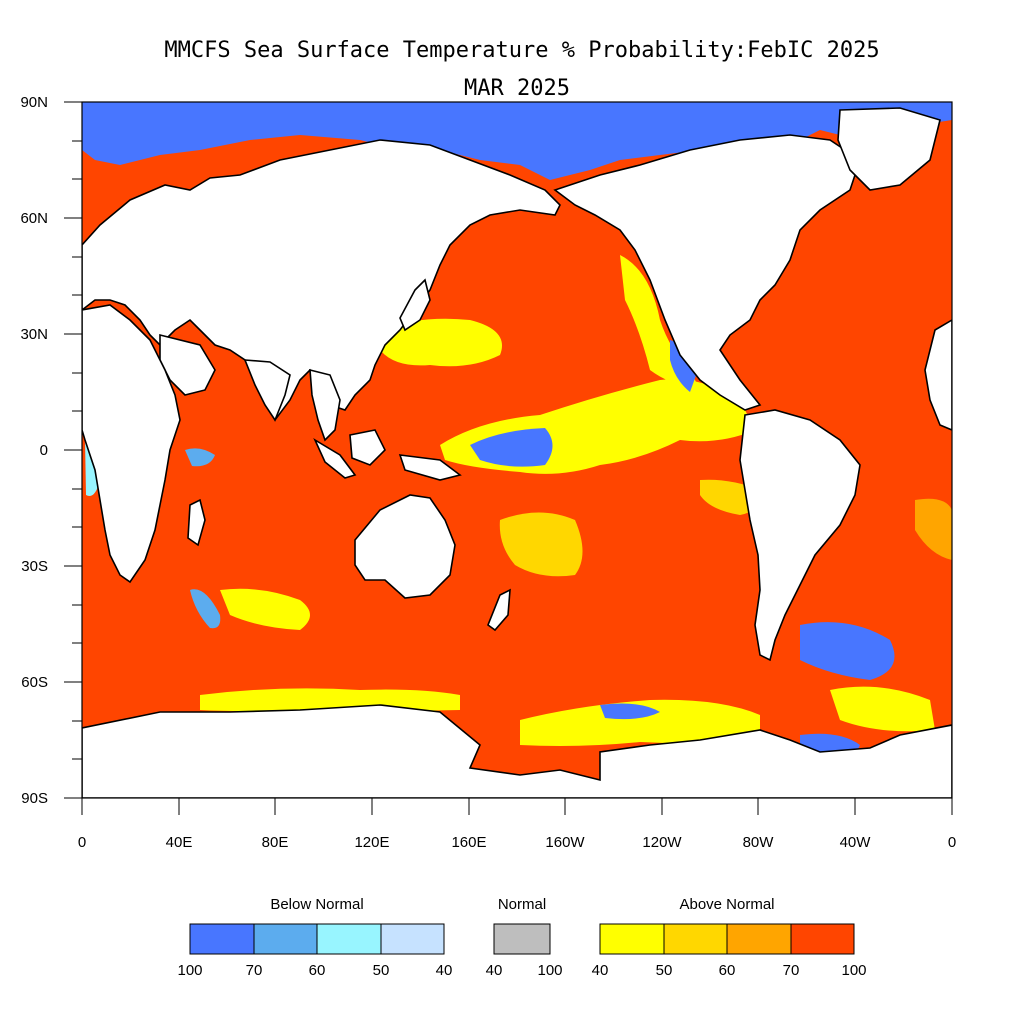  I want to click on lat-label-30n: 30N, so click(34, 334).